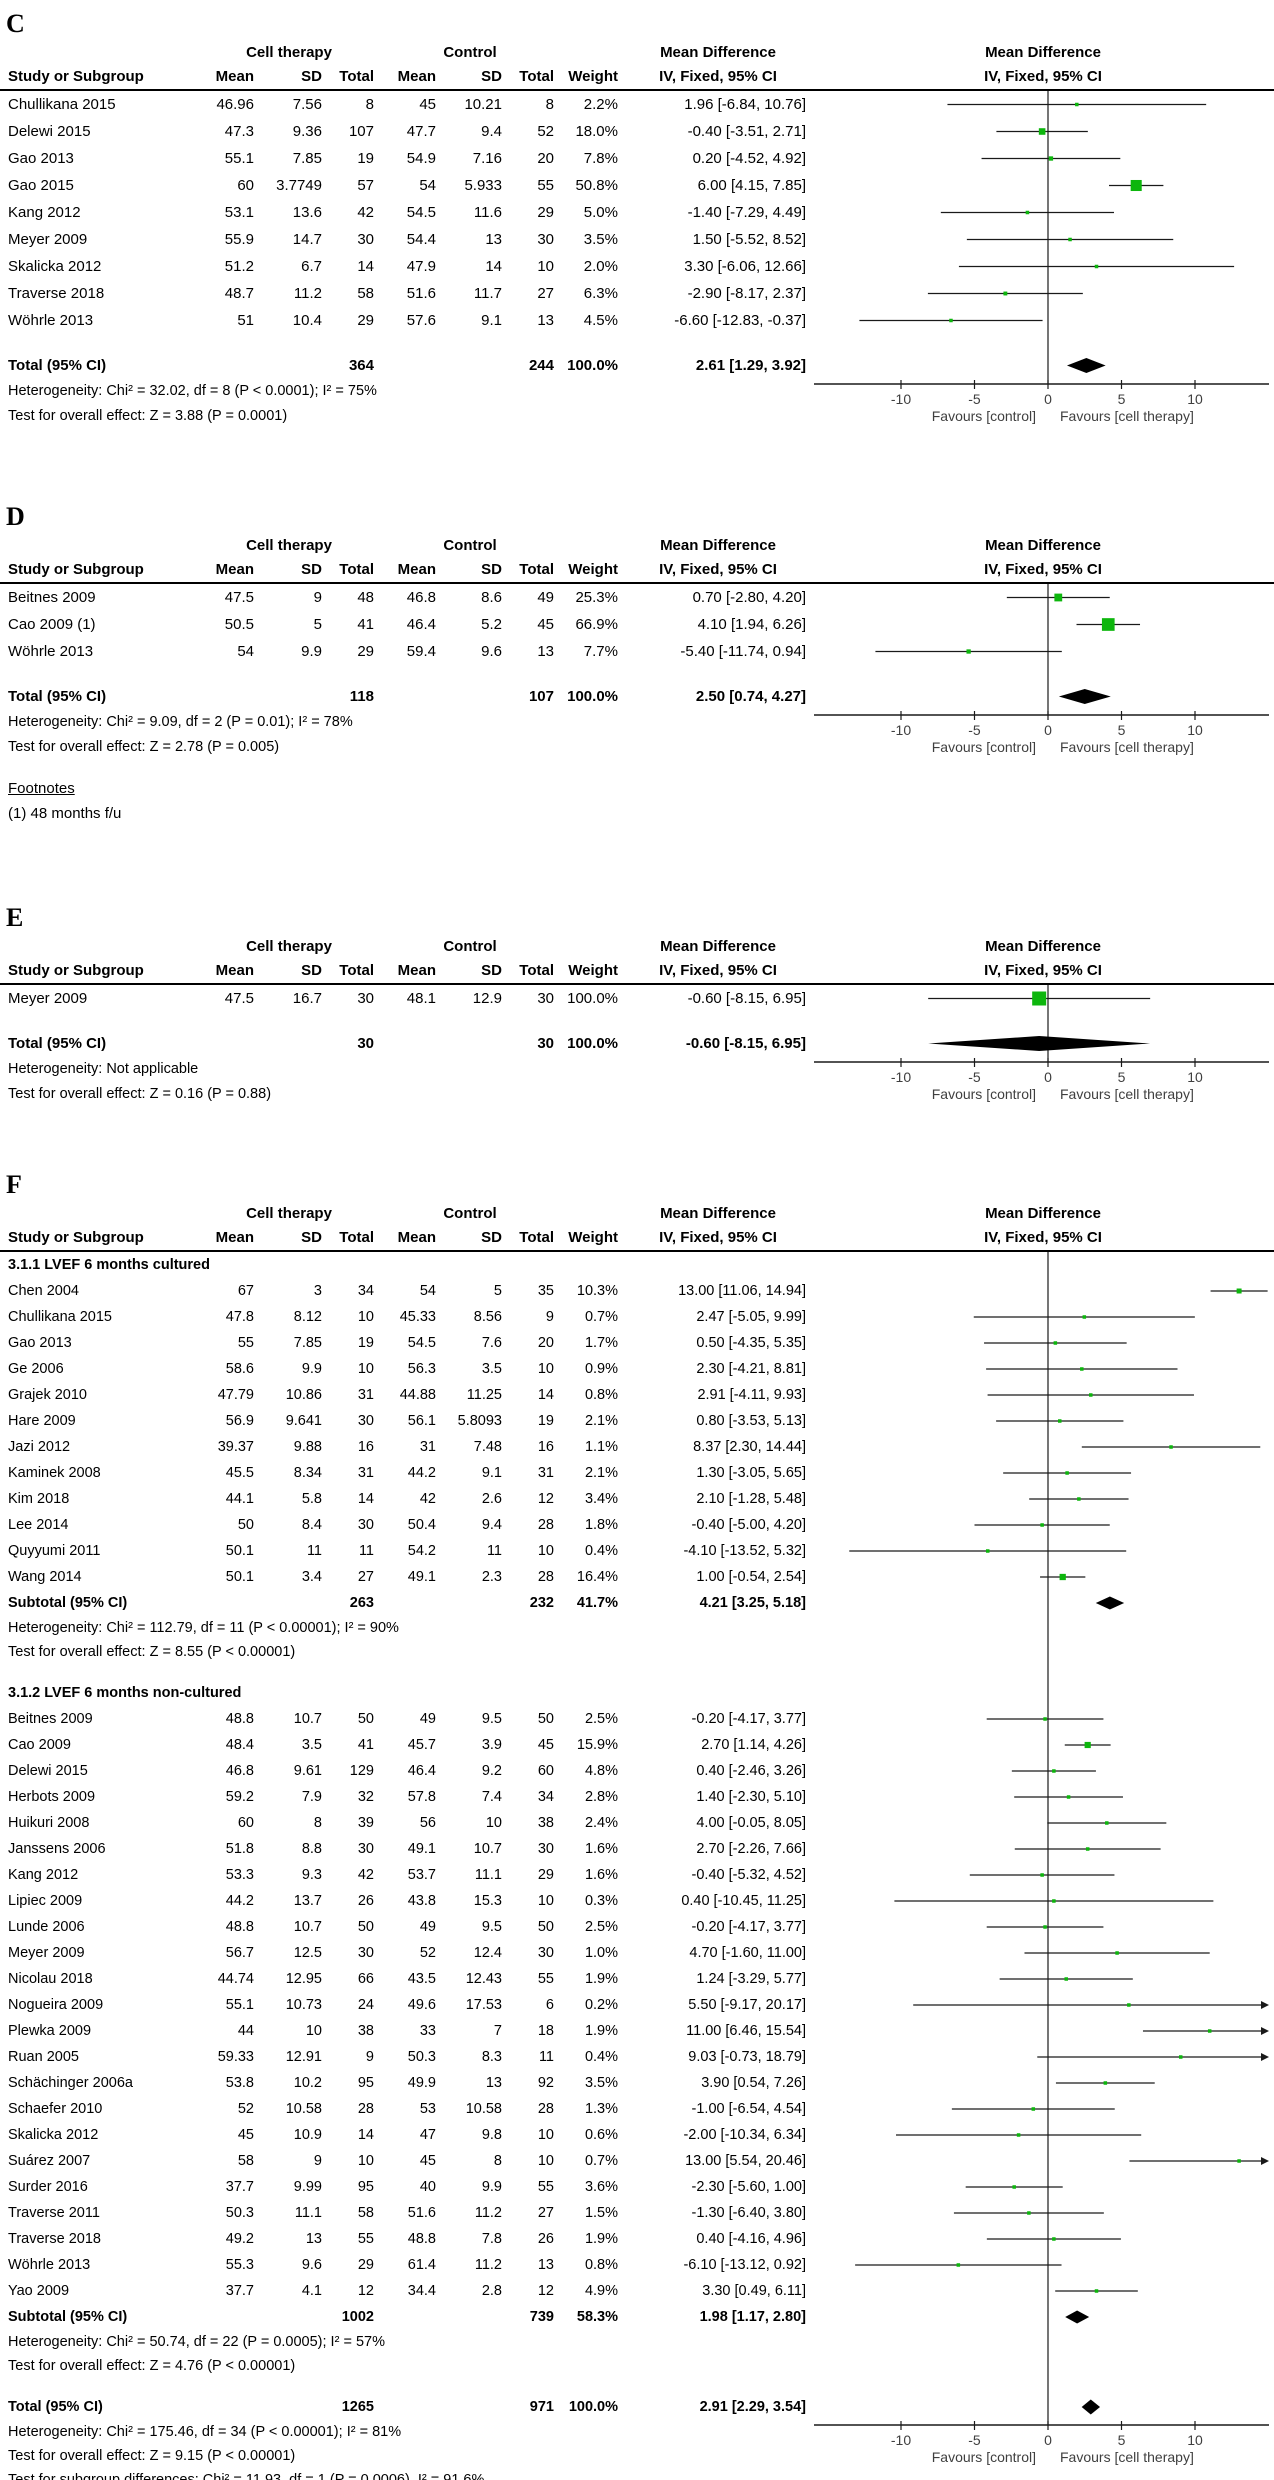  I want to click on ci-text: -4.10 [-13.52, 5.32], so click(744, 1551).